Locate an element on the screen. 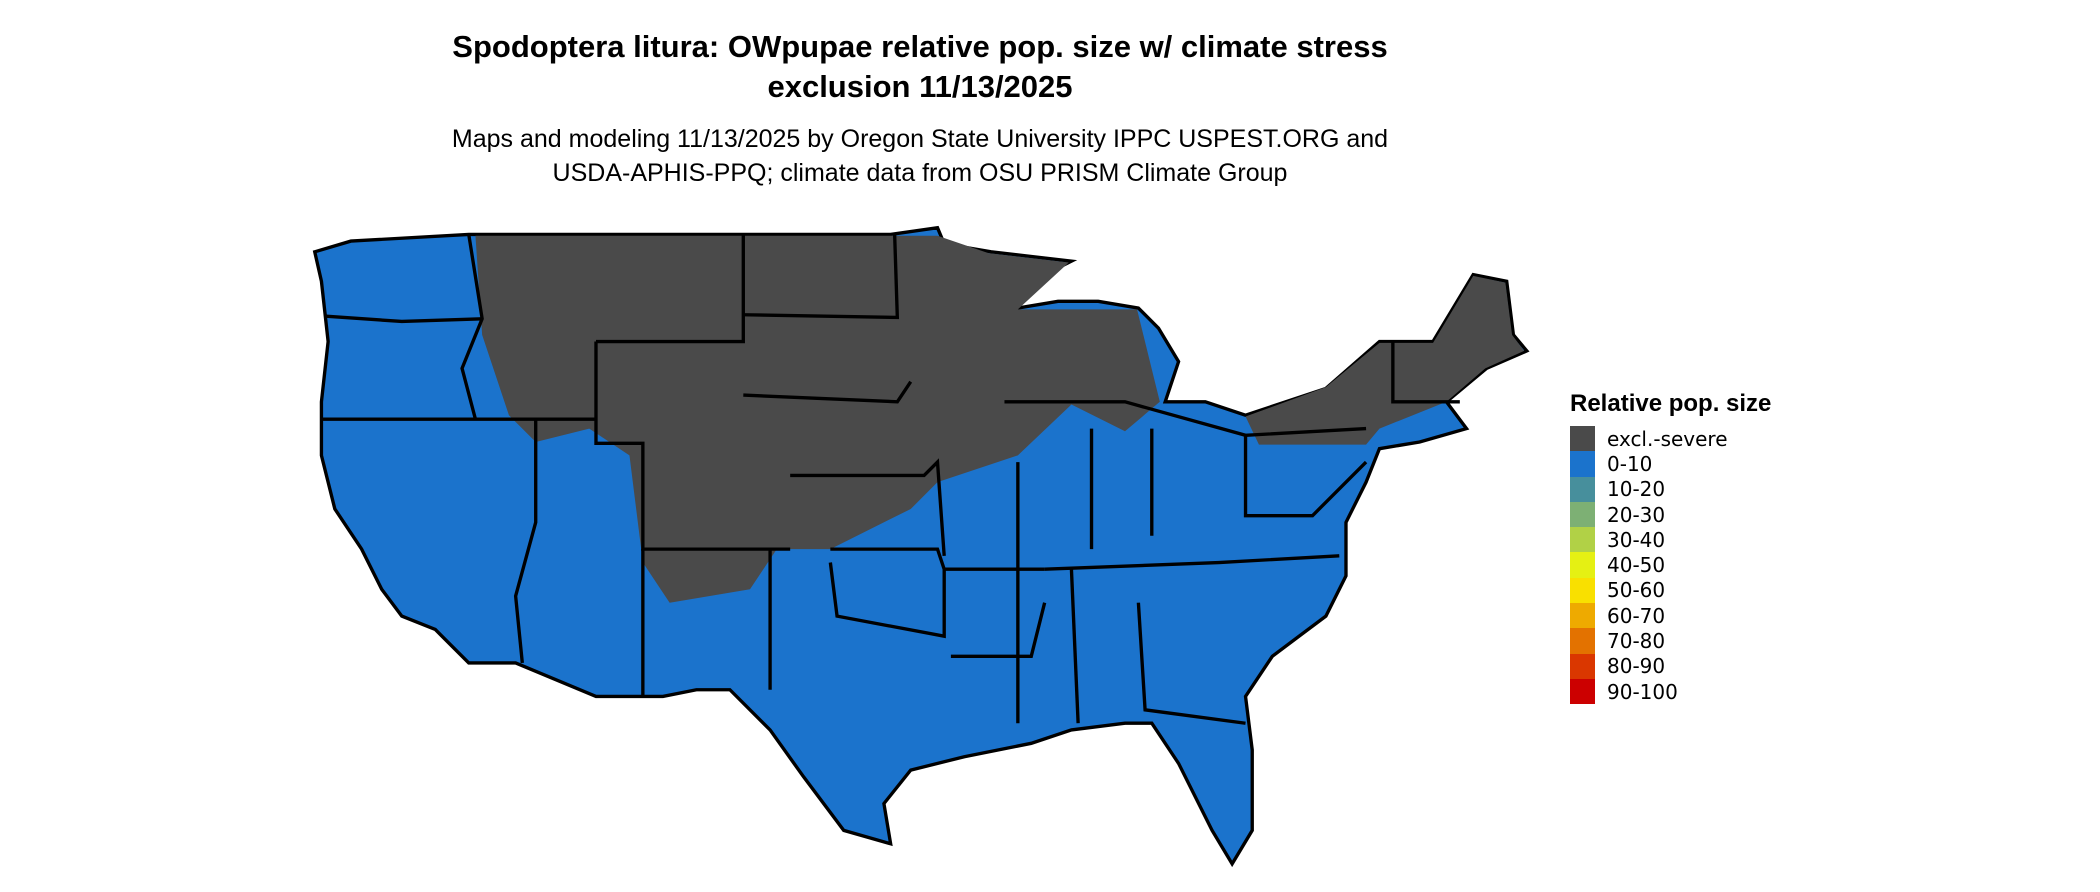  legend-item: 70-80 is located at coordinates (1670, 641).